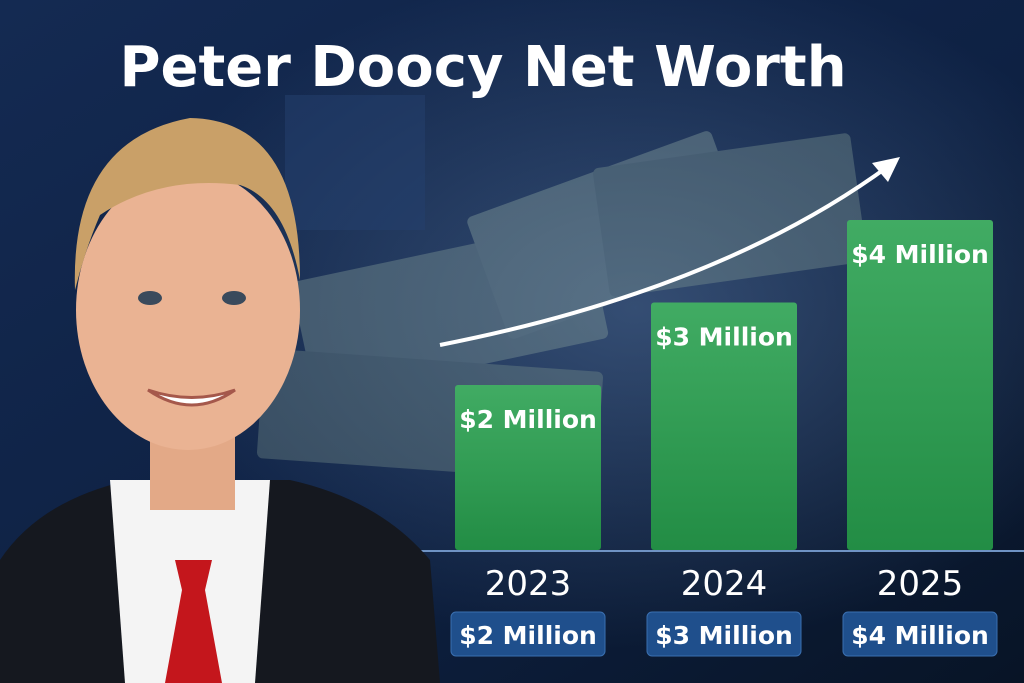  I want to click on value-label: $2 Million, so click(528, 419).